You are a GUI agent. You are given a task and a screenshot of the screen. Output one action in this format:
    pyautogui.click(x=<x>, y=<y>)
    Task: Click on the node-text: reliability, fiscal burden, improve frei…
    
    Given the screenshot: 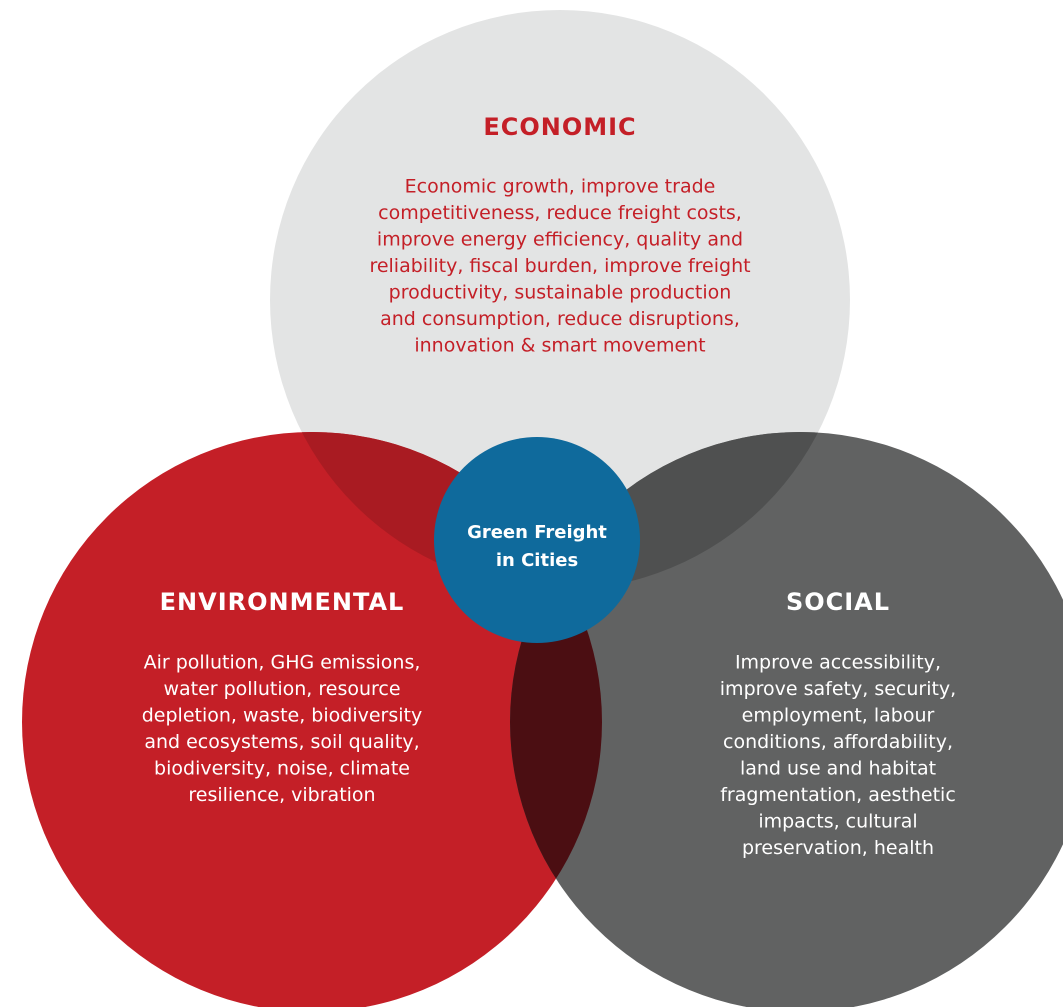 What is the action you would take?
    pyautogui.click(x=559, y=266)
    